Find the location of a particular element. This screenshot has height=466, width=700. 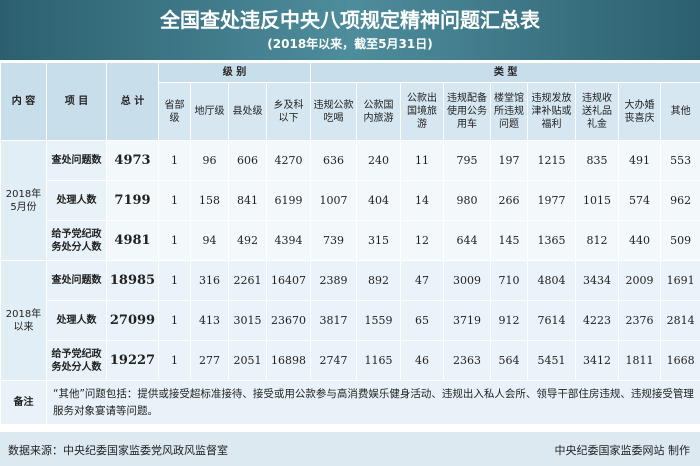

value-cell: 1668 is located at coordinates (680, 360).